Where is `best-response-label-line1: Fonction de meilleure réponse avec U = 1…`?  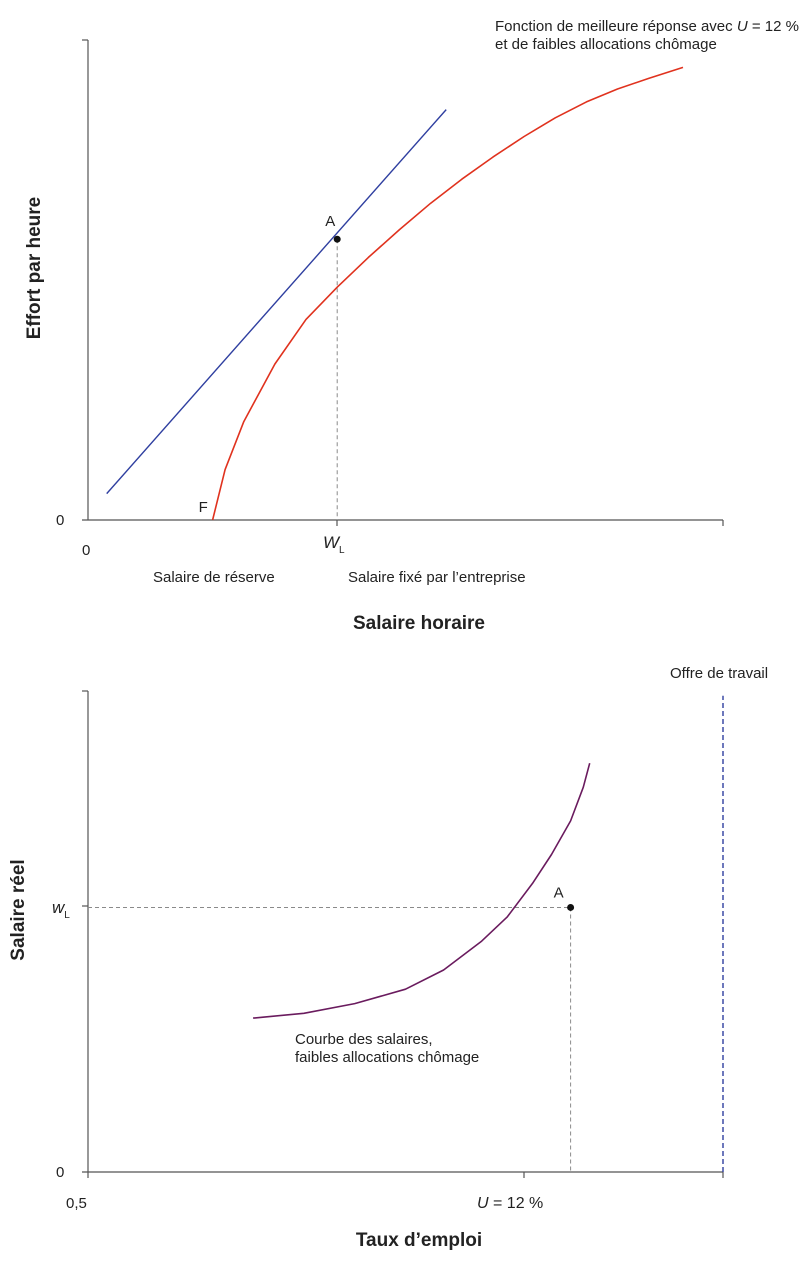
best-response-label-line1: Fonction de meilleure réponse avec U = 1… is located at coordinates (647, 26).